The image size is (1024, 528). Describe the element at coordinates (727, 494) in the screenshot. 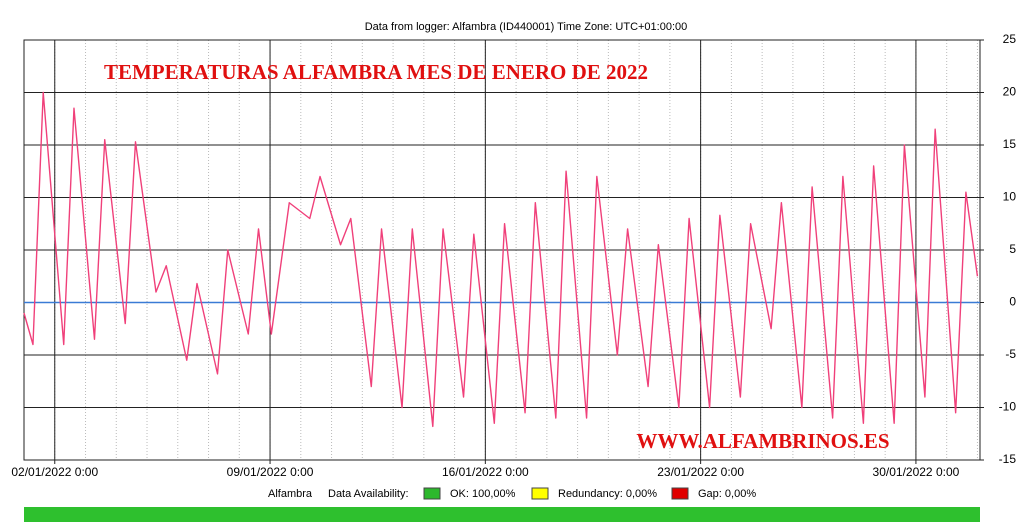

I see `legend-label: Gap: 0,00%` at that location.